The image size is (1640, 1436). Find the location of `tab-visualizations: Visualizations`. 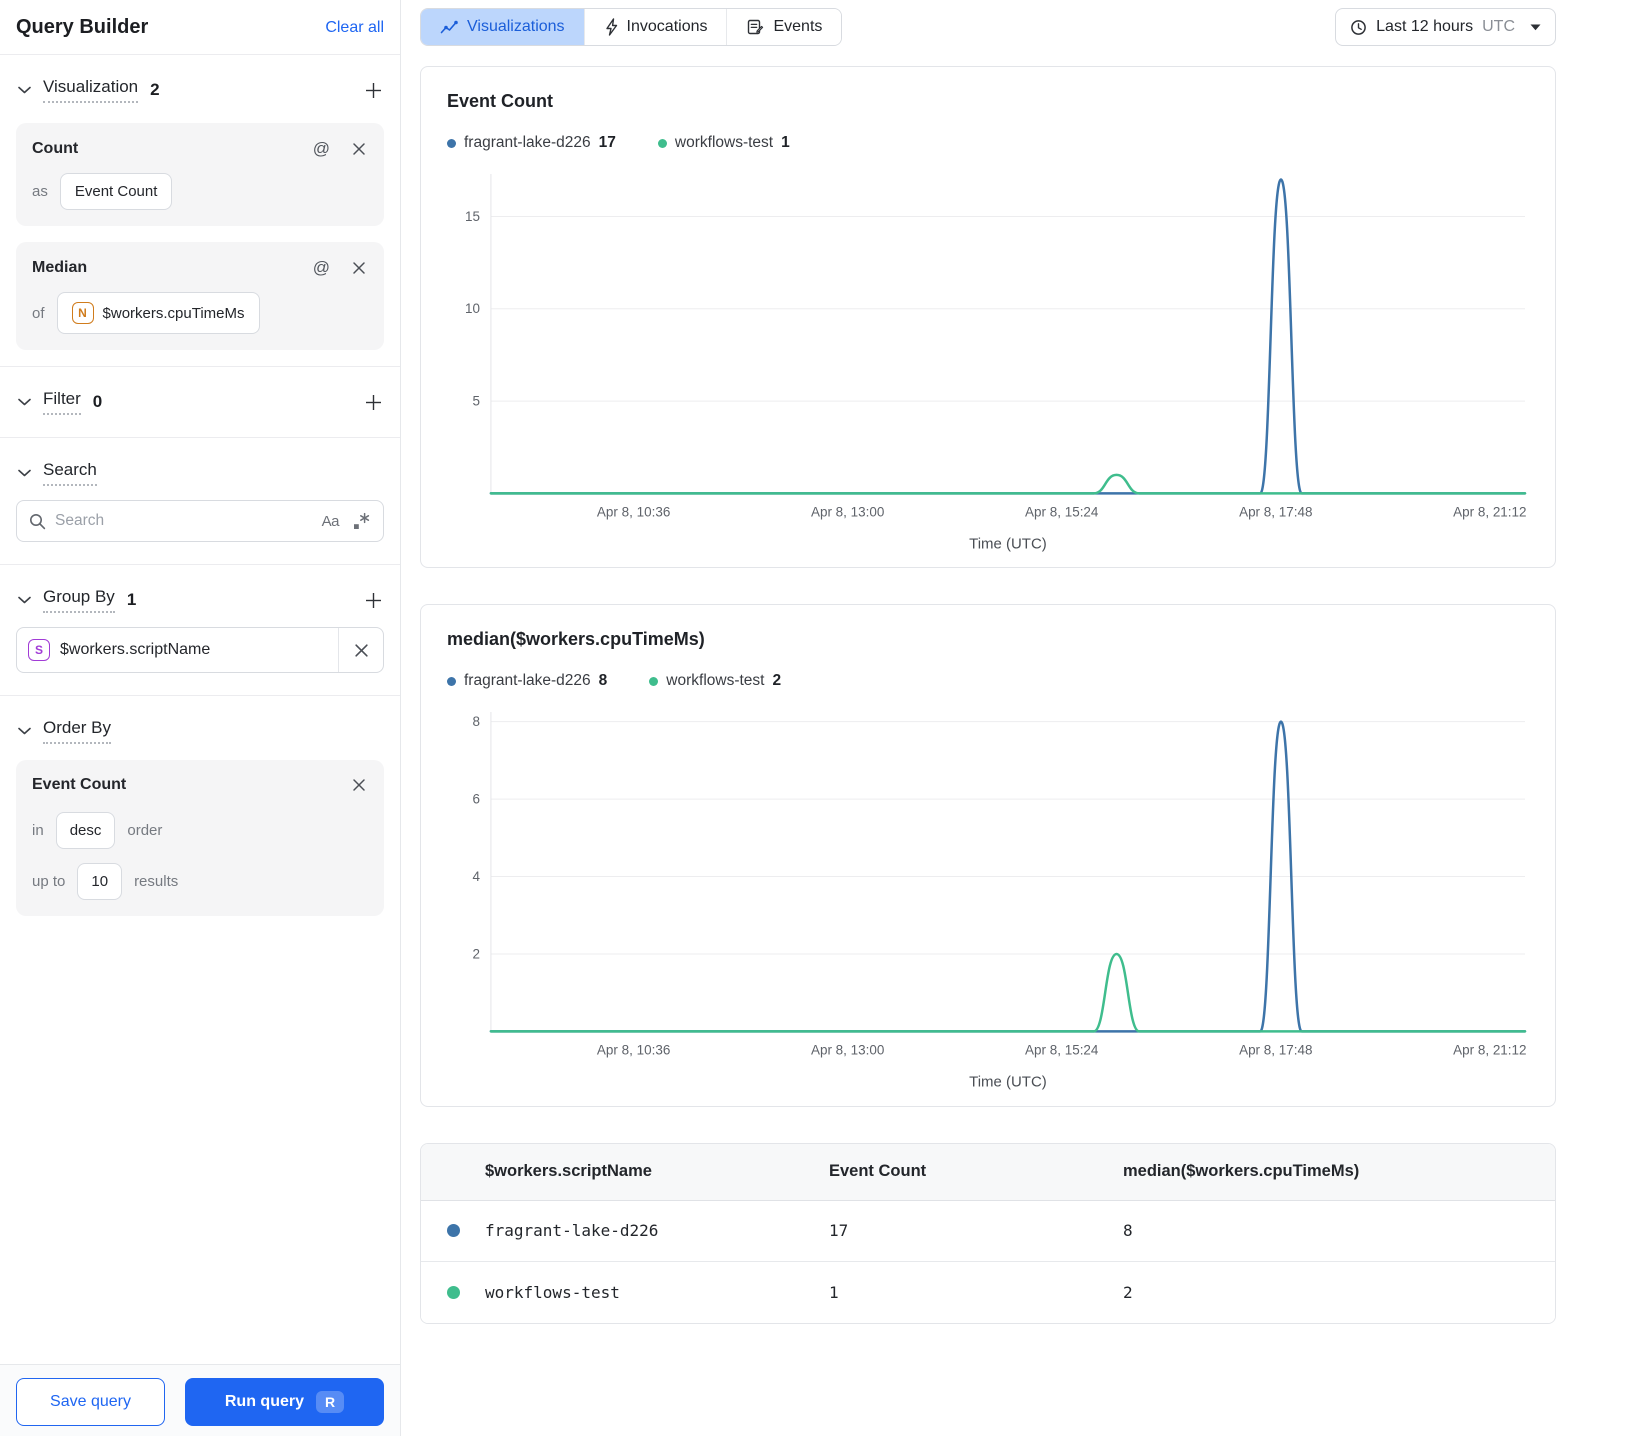

tab-visualizations: Visualizations is located at coordinates (502, 27).